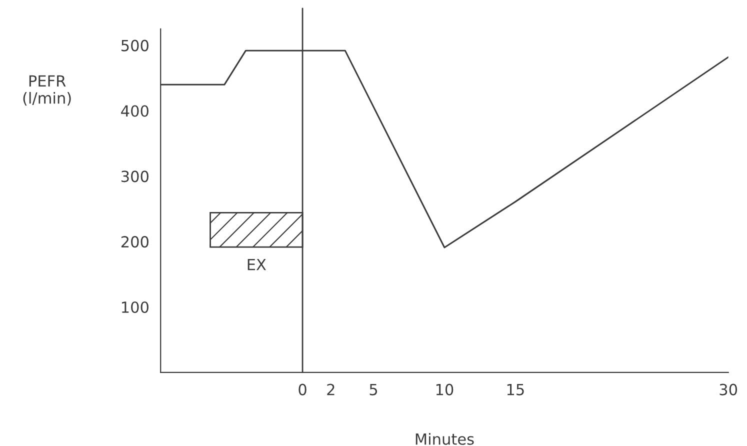 Image resolution: width=747 pixels, height=446 pixels. What do you see at coordinates (729, 390) in the screenshot?
I see `x-tick-label: 30` at bounding box center [729, 390].